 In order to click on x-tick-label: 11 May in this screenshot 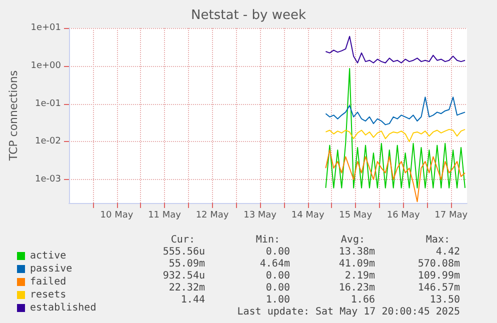, I will do `click(165, 215)`.